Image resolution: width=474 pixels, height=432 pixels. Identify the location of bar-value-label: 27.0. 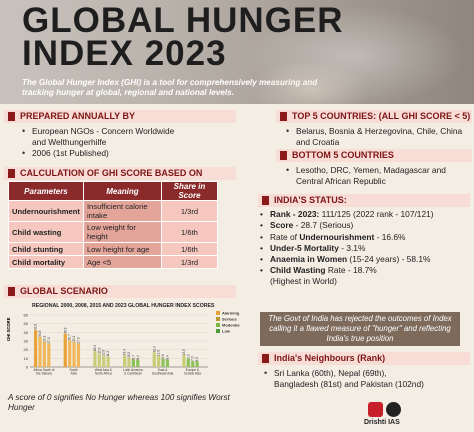
(78, 340).